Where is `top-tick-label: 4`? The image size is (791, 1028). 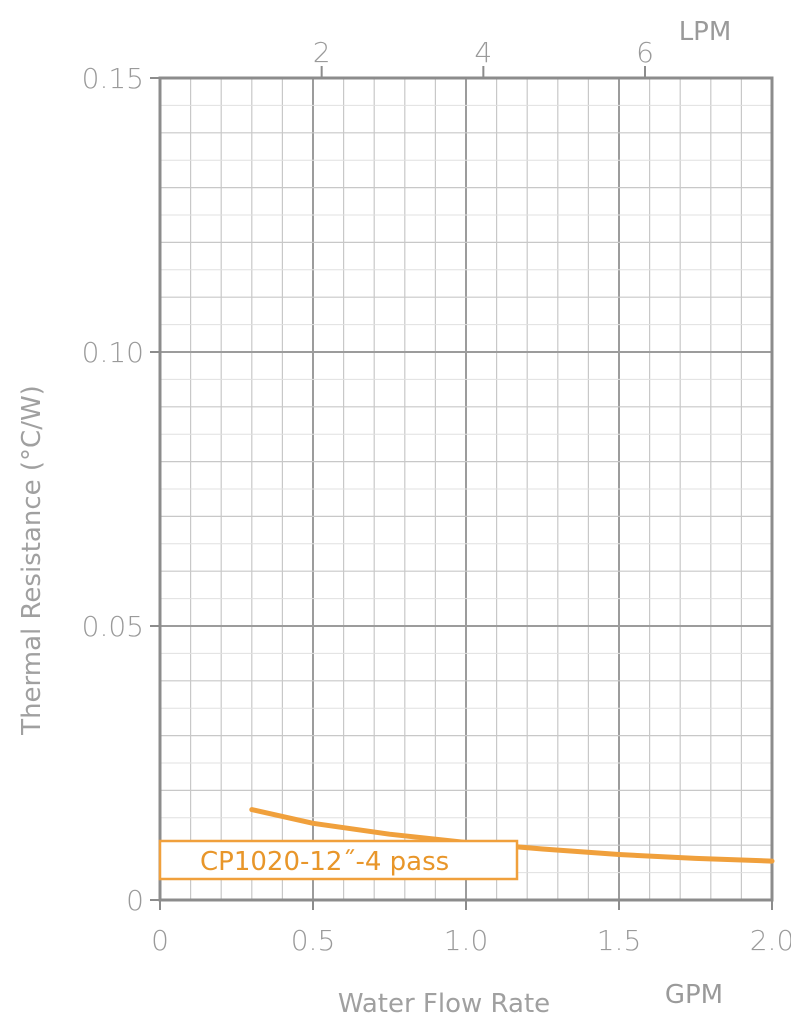 top-tick-label: 4 is located at coordinates (483, 52).